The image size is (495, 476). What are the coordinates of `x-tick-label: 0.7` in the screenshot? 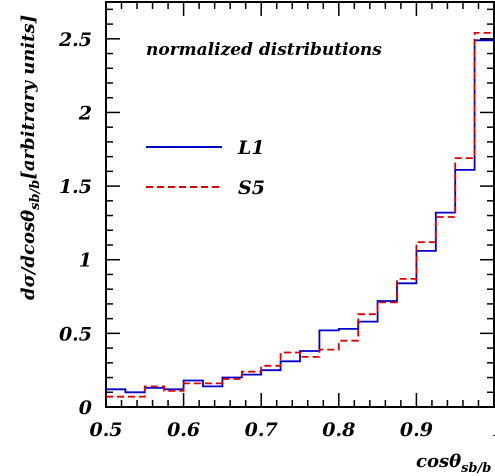 It's located at (261, 430).